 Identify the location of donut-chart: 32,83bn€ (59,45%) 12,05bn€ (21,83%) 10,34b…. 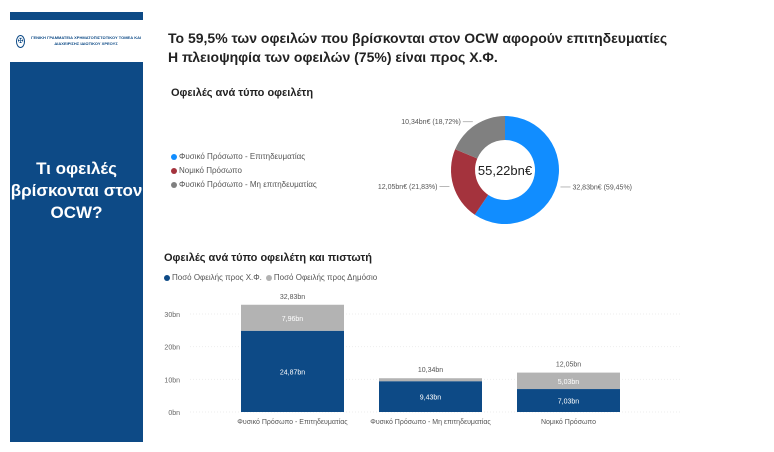
(505, 170).